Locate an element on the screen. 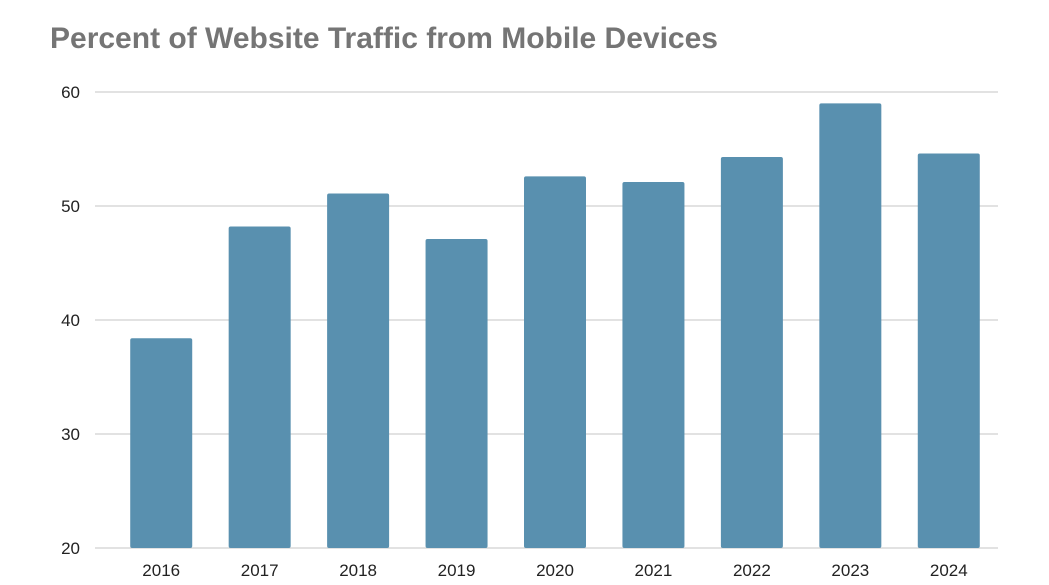  x-tick-label: 2016 is located at coordinates (161, 570).